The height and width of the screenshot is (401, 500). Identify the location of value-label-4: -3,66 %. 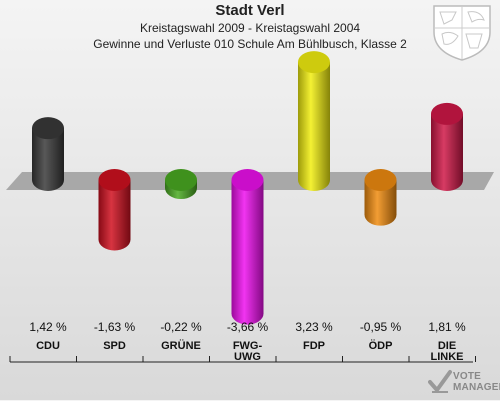
(248, 327).